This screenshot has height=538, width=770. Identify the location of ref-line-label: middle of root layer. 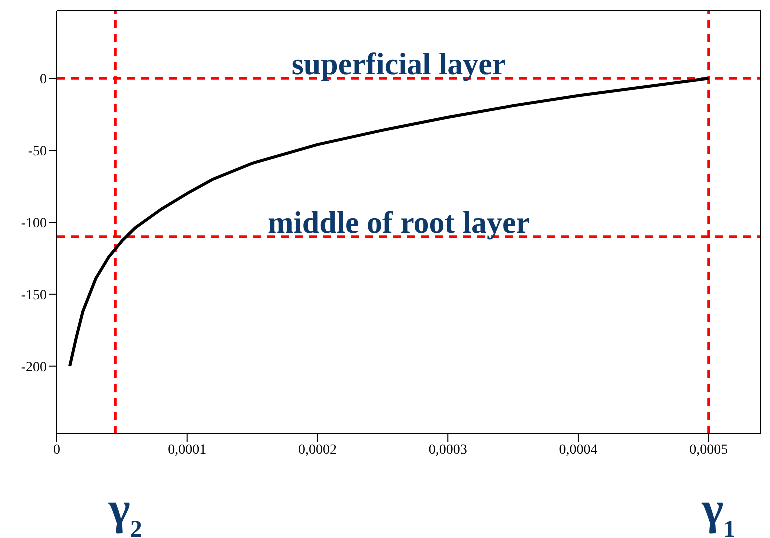
(399, 222).